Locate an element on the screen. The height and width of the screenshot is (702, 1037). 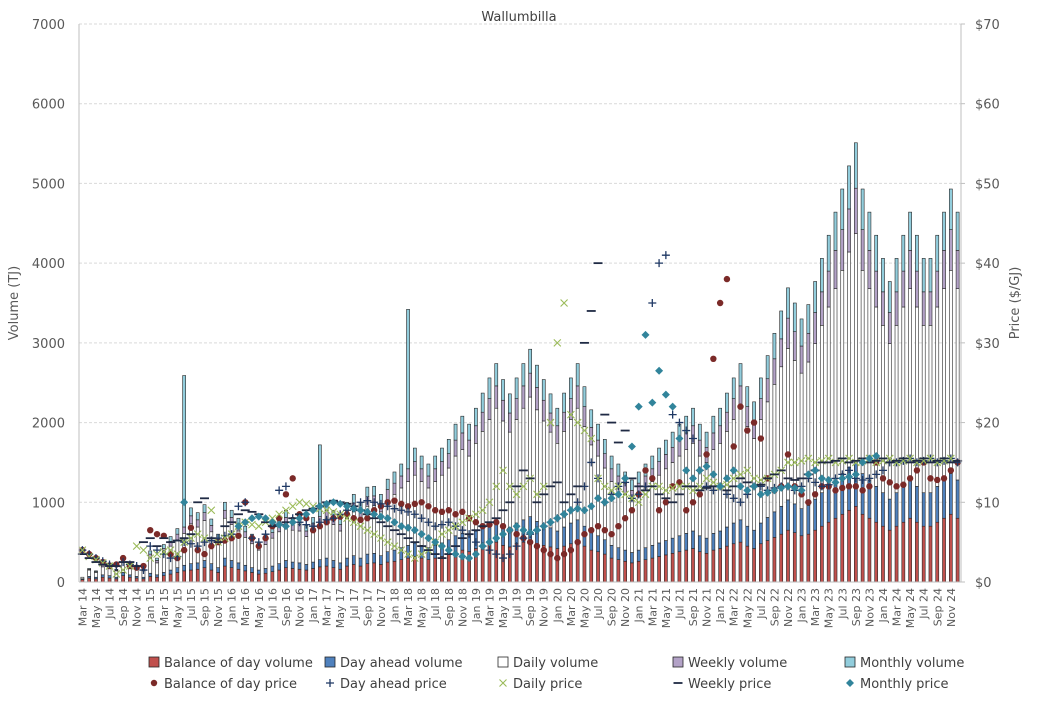
legend-item: Balance of day volume is located at coordinates (230, 663).